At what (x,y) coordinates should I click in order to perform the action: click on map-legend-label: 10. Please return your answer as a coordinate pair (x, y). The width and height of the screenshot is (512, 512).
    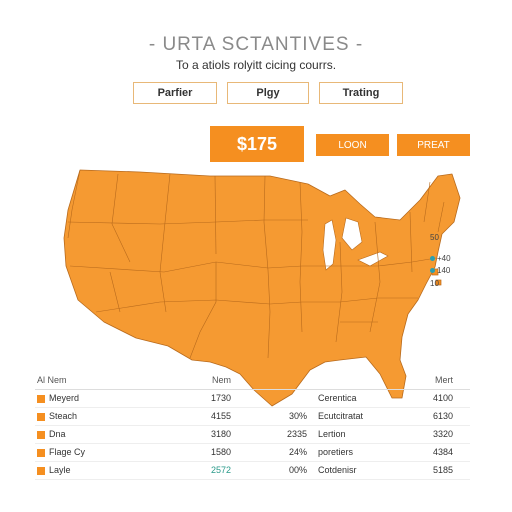
    Looking at the image, I should click on (434, 283).